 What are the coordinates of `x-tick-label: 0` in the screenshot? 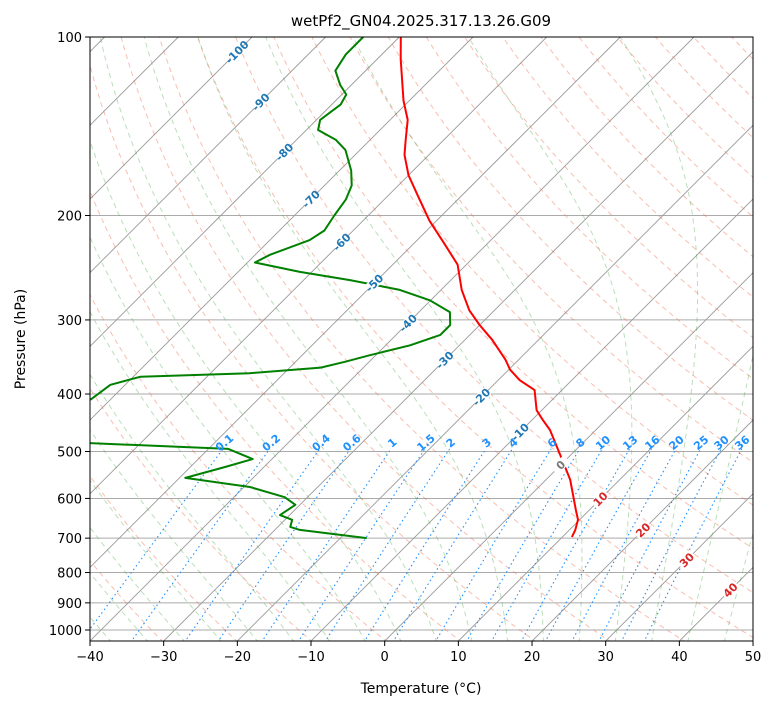 It's located at (385, 657).